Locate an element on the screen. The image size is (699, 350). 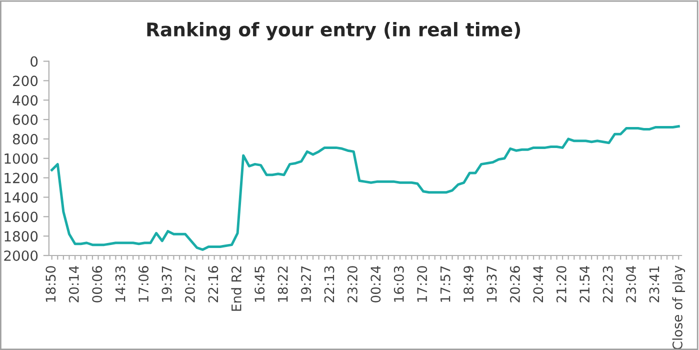
y-tick-label: 800 is located at coordinates (25, 139).